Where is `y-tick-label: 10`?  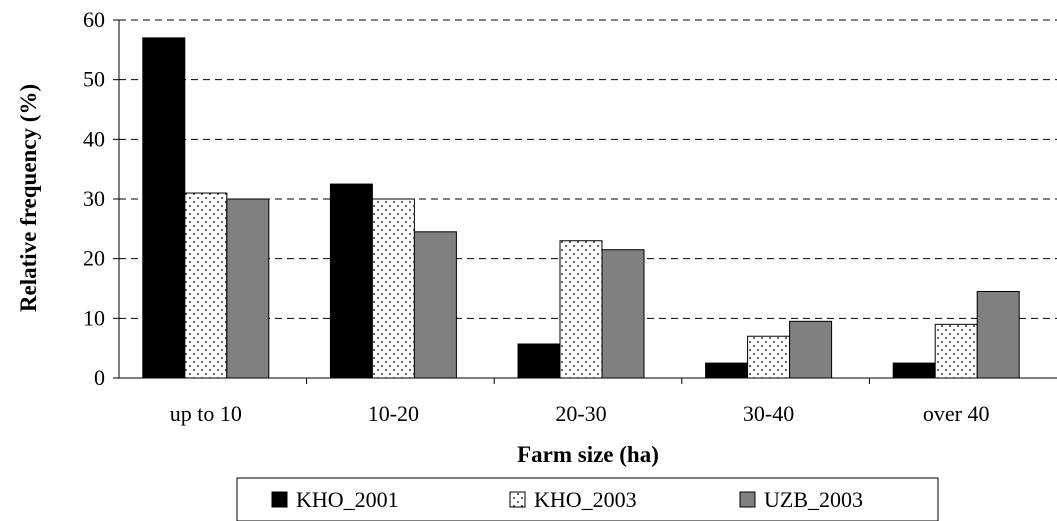
y-tick-label: 10 is located at coordinates (94, 317).